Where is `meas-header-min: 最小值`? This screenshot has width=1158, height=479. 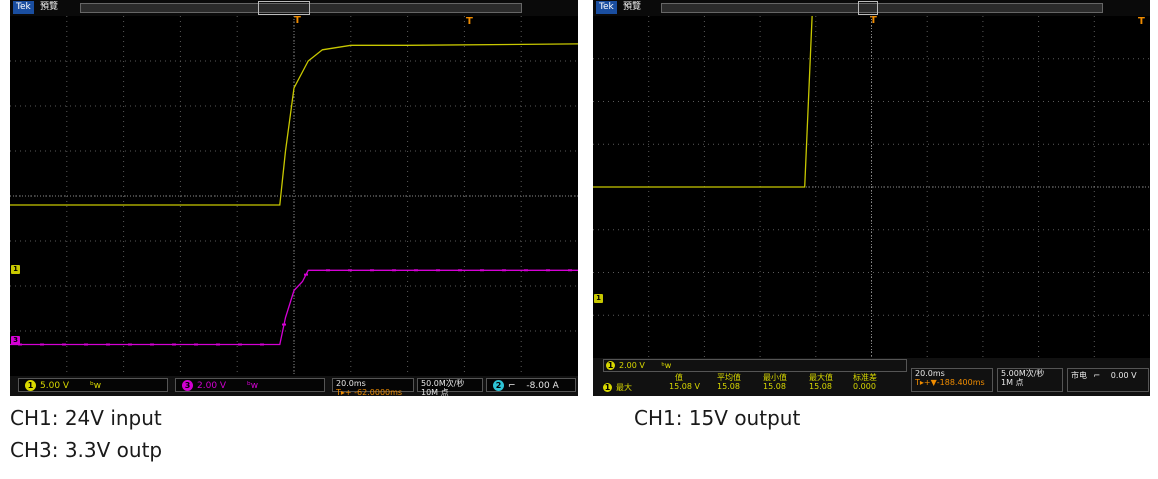 meas-header-min: 最小值 is located at coordinates (775, 377).